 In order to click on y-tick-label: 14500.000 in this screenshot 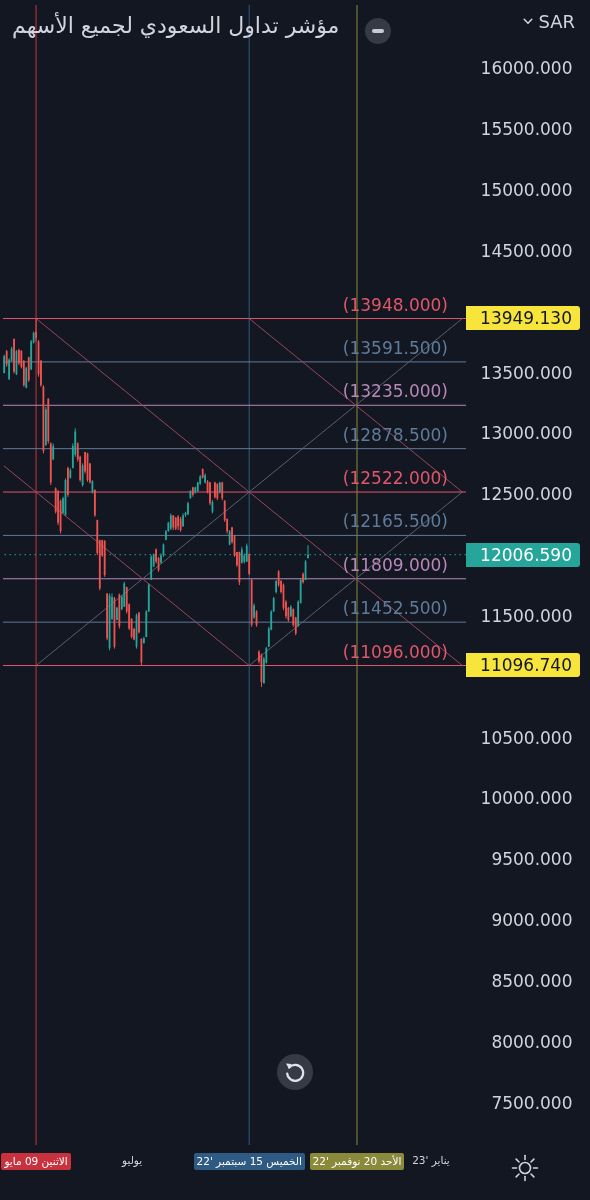, I will do `click(526, 250)`.